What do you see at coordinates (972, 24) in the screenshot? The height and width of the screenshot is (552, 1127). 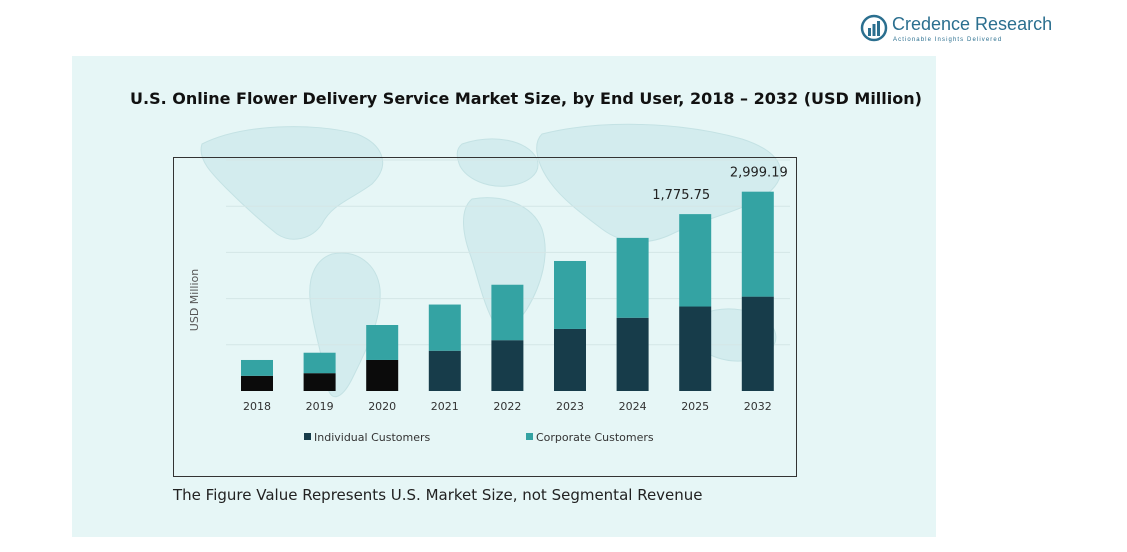 I see `brand-name: Credence Research` at bounding box center [972, 24].